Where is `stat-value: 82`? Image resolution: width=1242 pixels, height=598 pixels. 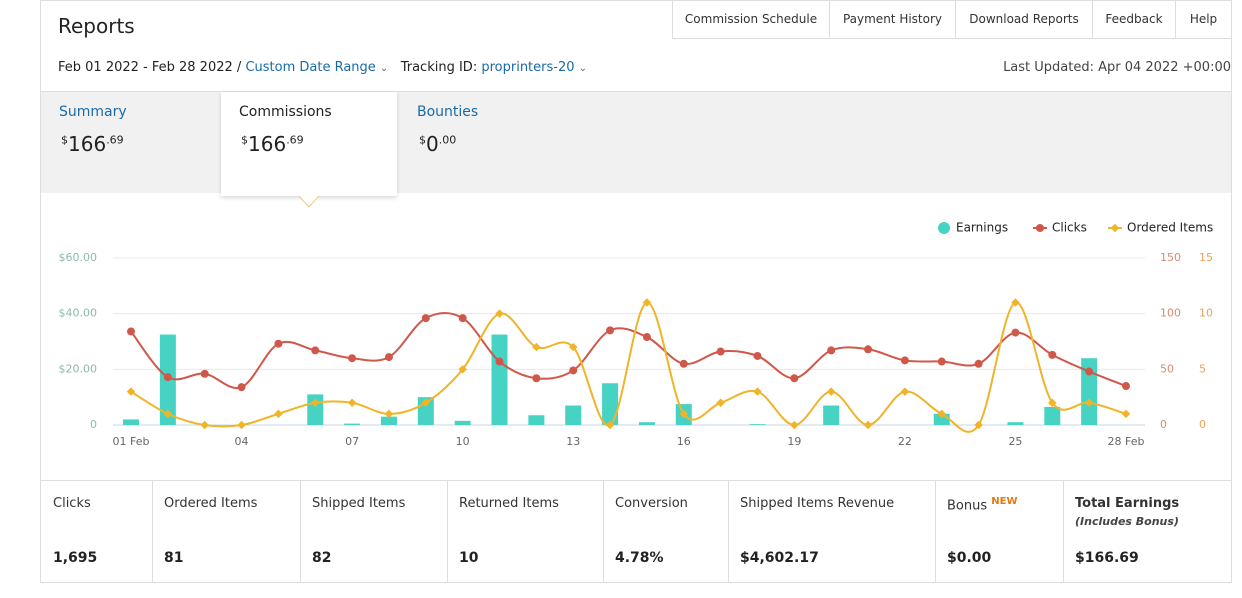
stat-value: 82 is located at coordinates (322, 558).